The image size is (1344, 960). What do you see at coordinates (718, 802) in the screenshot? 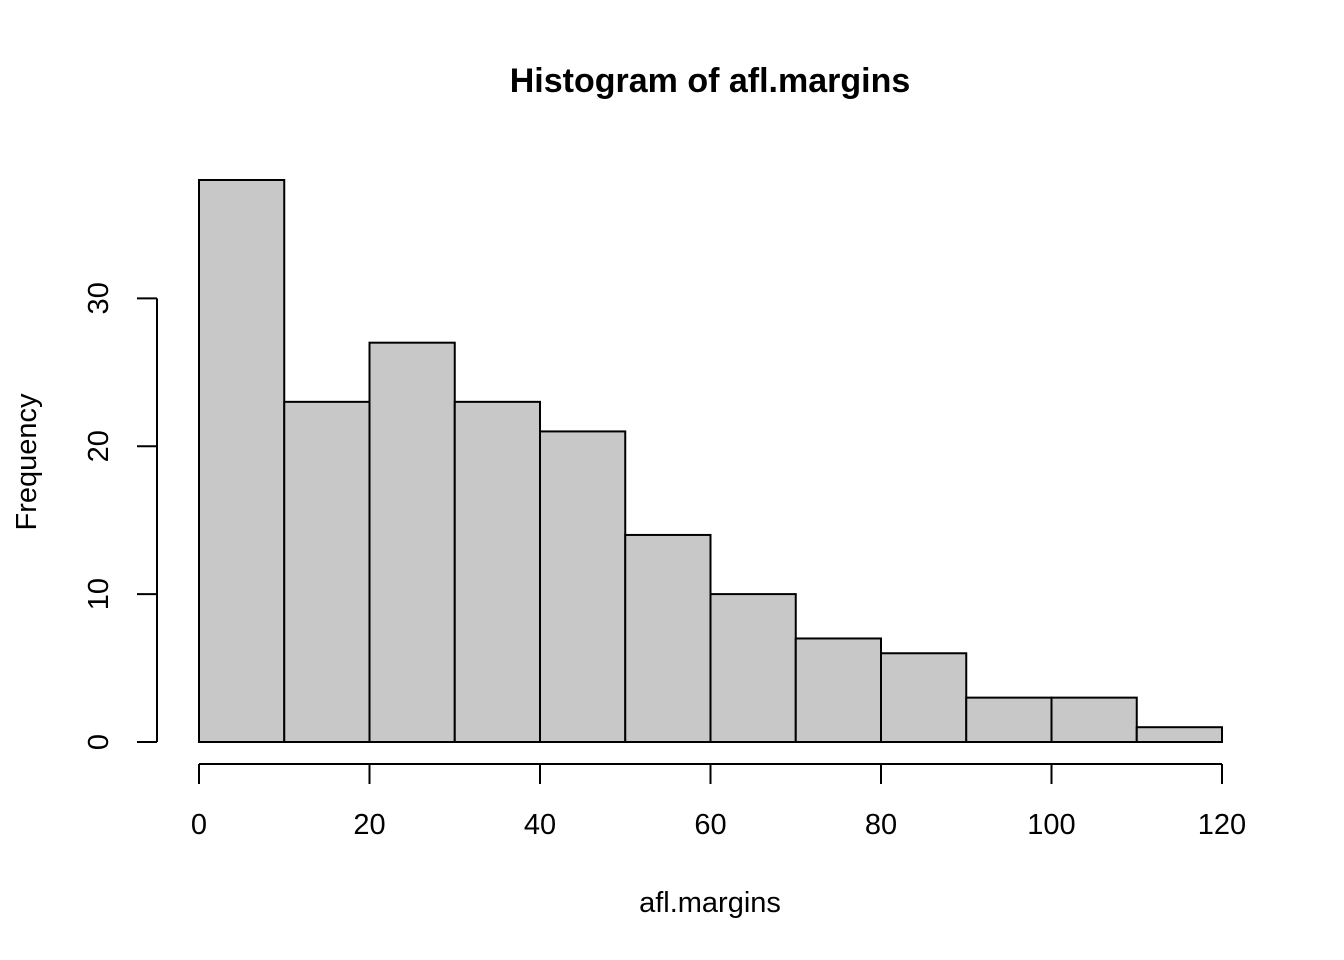
I see `x-axis: 0 20 40 60 80 100 120` at bounding box center [718, 802].